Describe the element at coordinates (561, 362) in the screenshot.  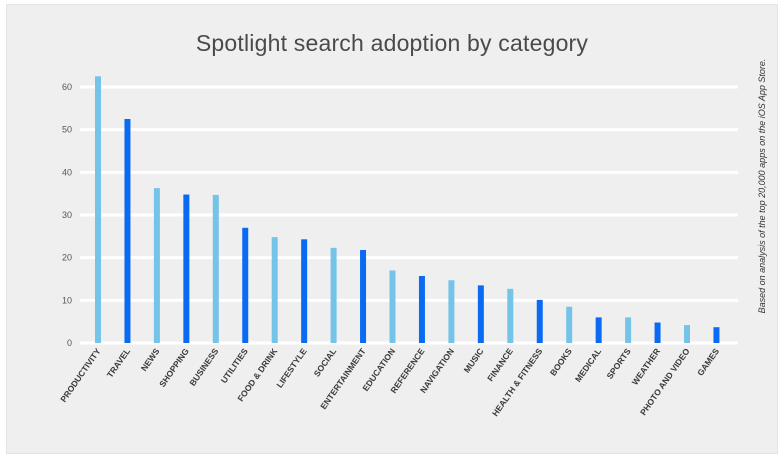
I see `x-category-label: BOOKS` at that location.